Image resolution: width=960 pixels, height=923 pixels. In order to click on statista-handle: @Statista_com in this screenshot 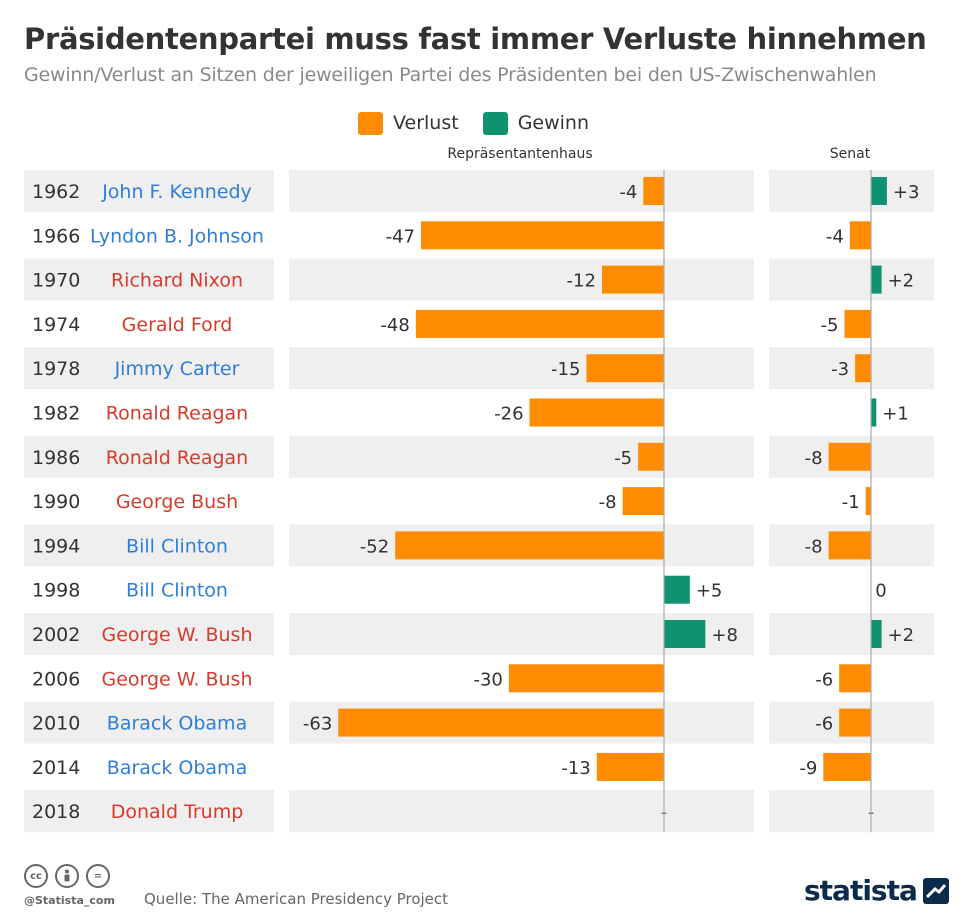, I will do `click(69, 900)`.